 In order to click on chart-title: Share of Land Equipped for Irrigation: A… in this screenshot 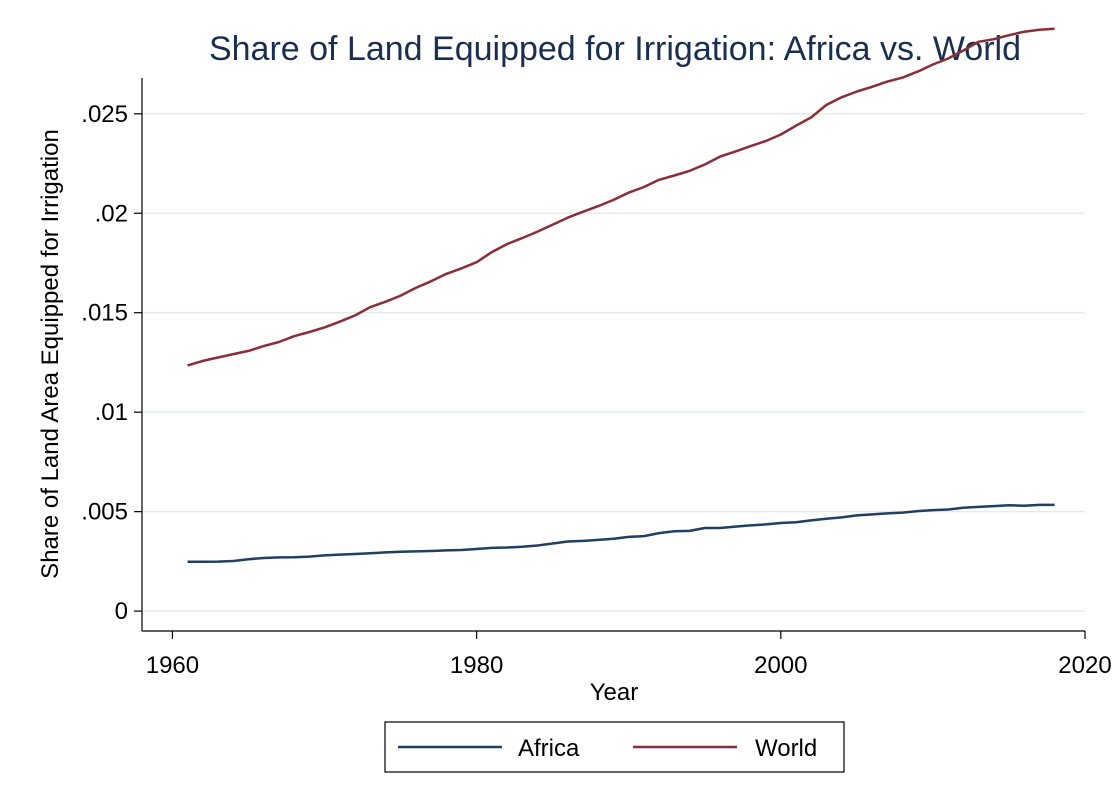, I will do `click(615, 49)`.